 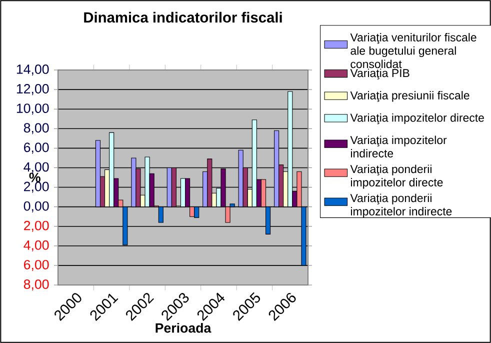 What do you see at coordinates (32, 109) in the screenshot?
I see `y-tick-label: 10,00` at bounding box center [32, 109].